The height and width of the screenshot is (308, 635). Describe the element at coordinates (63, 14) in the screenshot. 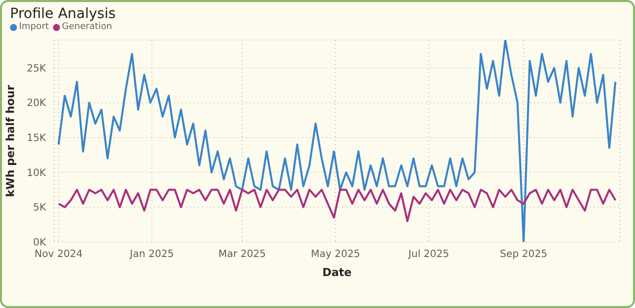

I see `chart-title: Profile Analysis` at that location.